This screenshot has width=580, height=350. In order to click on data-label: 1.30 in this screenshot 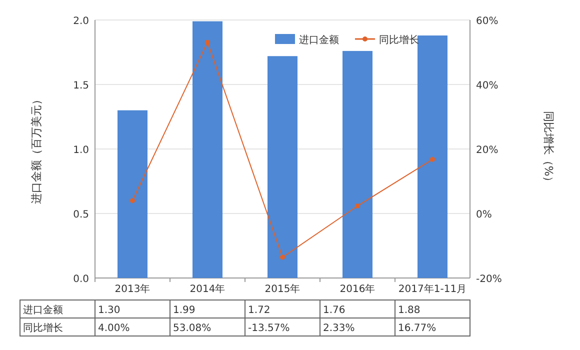, I will do `click(109, 310)`.